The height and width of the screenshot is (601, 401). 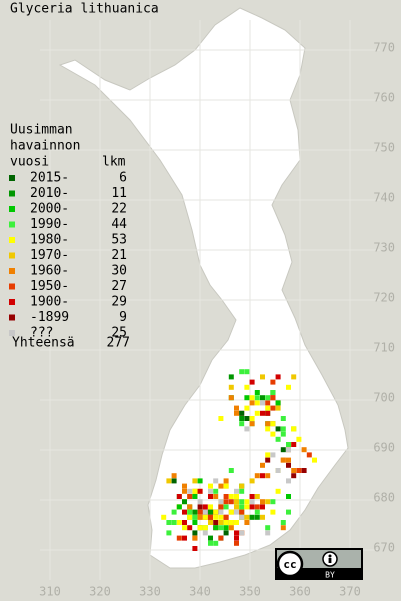 What do you see at coordinates (330, 556) in the screenshot?
I see `by-head` at bounding box center [330, 556].